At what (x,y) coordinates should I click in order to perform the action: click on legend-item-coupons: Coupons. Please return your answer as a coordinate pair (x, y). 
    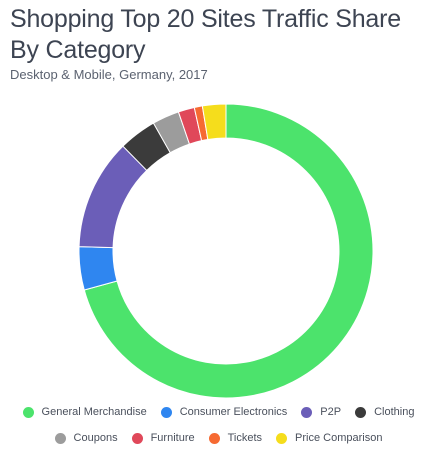
    Looking at the image, I should click on (86, 438).